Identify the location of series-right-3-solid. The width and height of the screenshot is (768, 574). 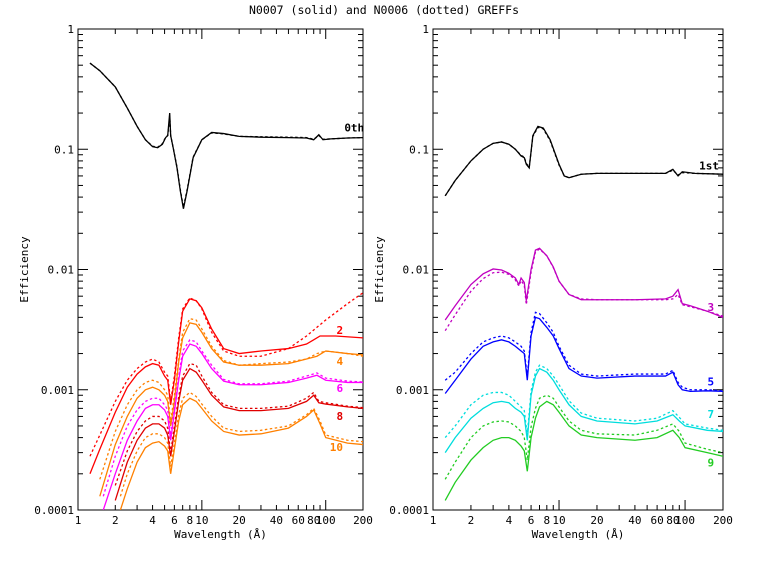
(583, 284).